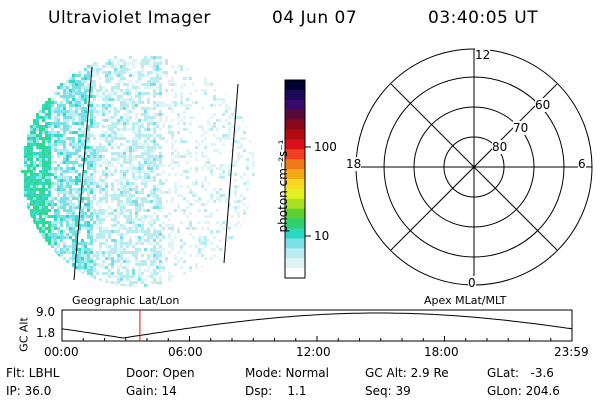  I want to click on timeline-y-tick-high: 9.0, so click(46, 312).